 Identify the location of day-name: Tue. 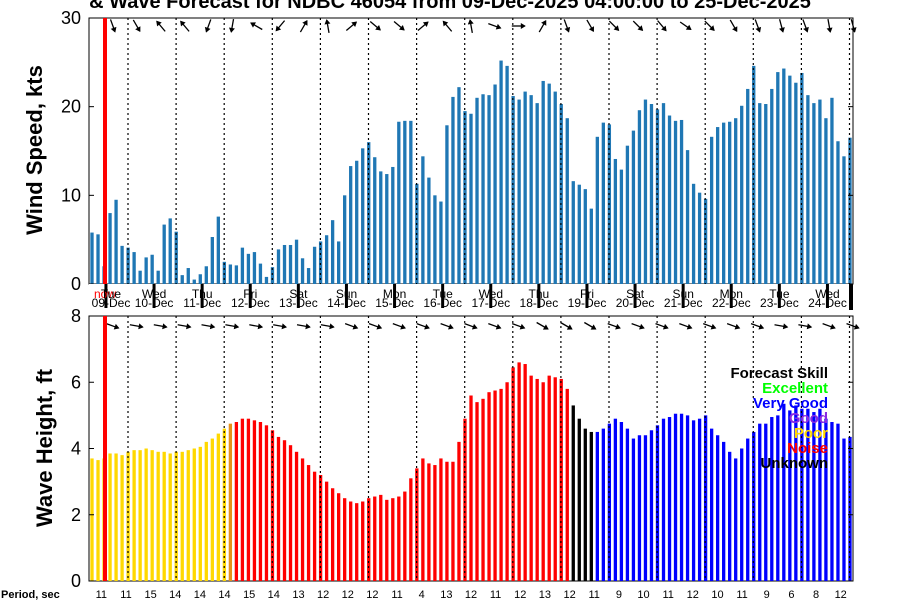
(443, 294).